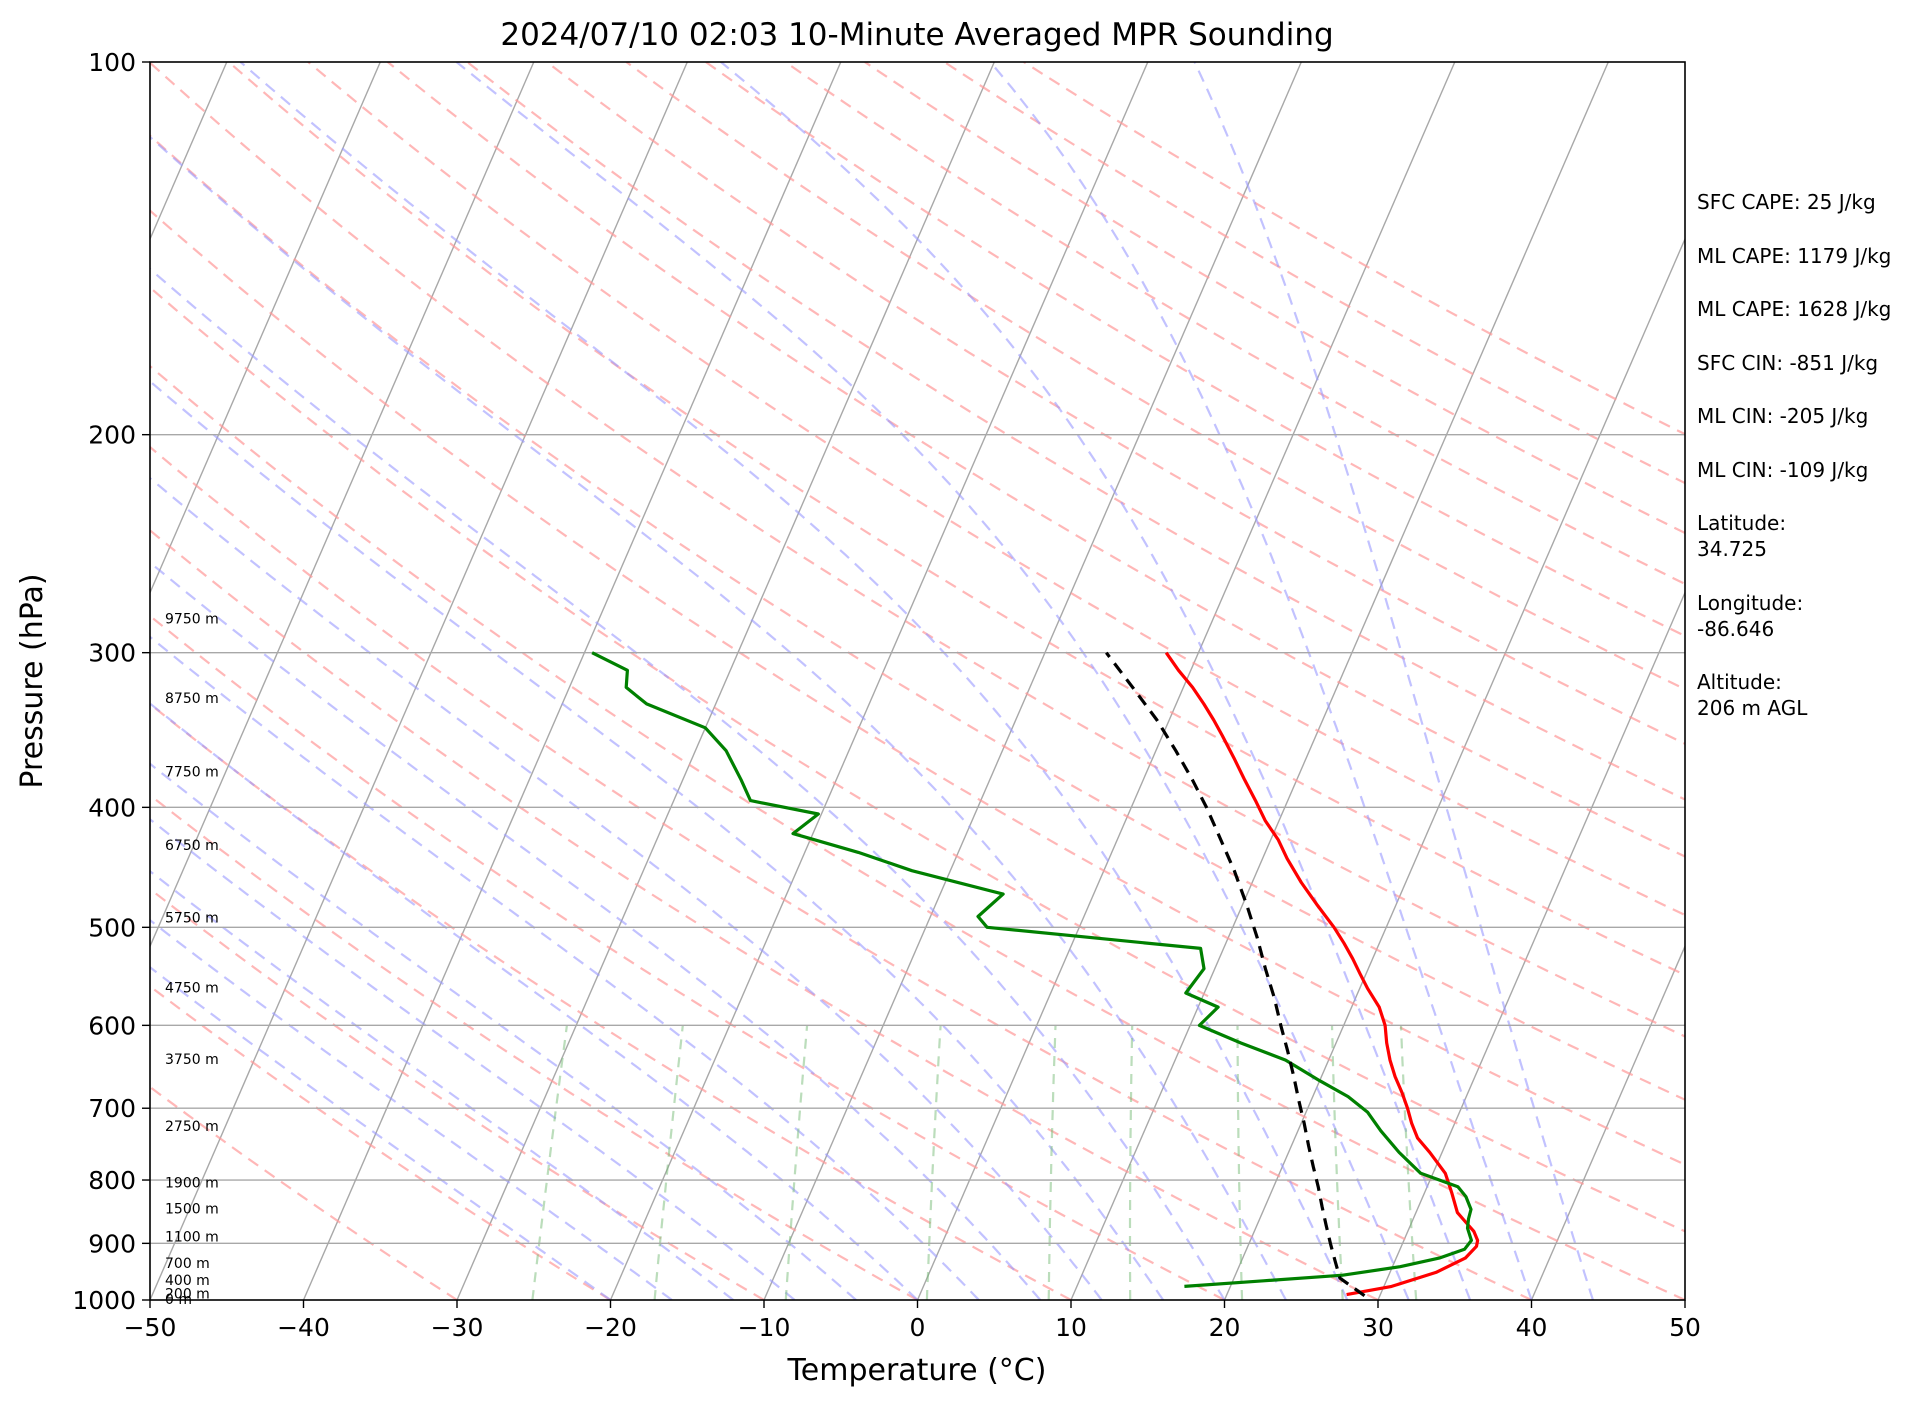  What do you see at coordinates (764, 1327) in the screenshot?
I see `x-tick-label: −10` at bounding box center [764, 1327].